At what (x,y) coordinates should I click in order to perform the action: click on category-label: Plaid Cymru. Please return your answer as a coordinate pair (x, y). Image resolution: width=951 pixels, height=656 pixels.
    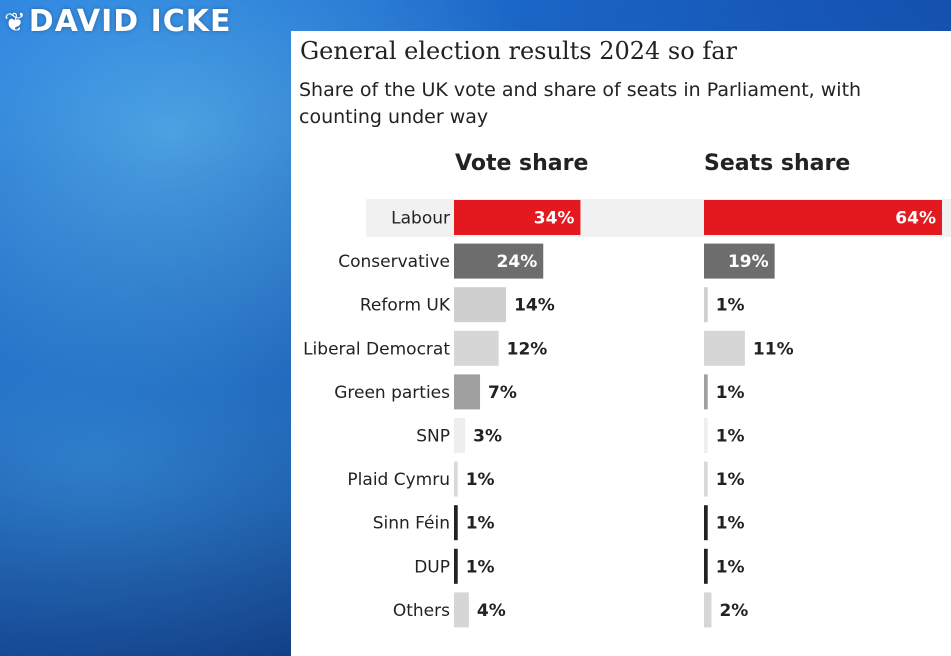
    Looking at the image, I should click on (398, 480).